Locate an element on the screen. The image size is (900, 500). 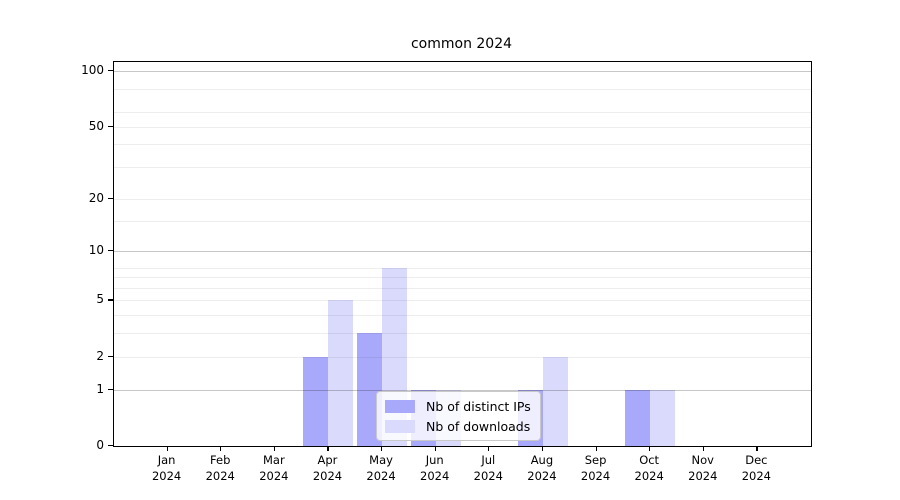
legend: Nb of distinct IPs Nb of downloads is located at coordinates (458, 416).